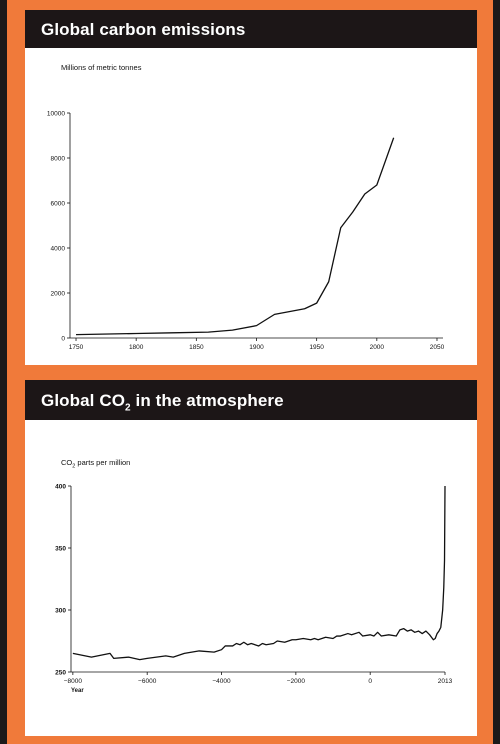  What do you see at coordinates (136, 347) in the screenshot?
I see `x-tick-label: 1800` at bounding box center [136, 347].